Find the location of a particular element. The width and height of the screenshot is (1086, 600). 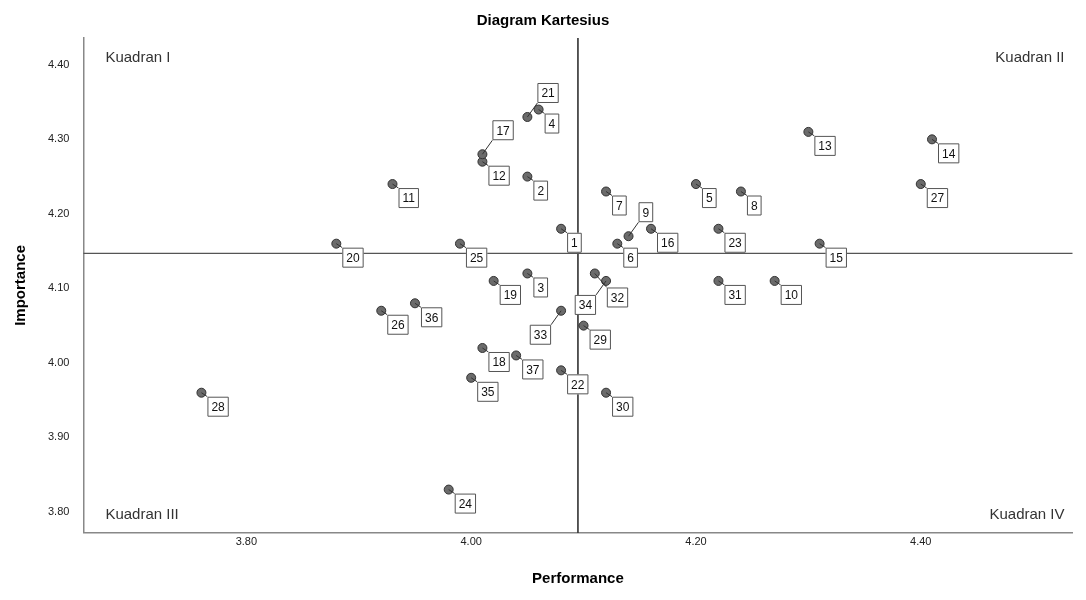

annotation: 9 is located at coordinates (646, 212).